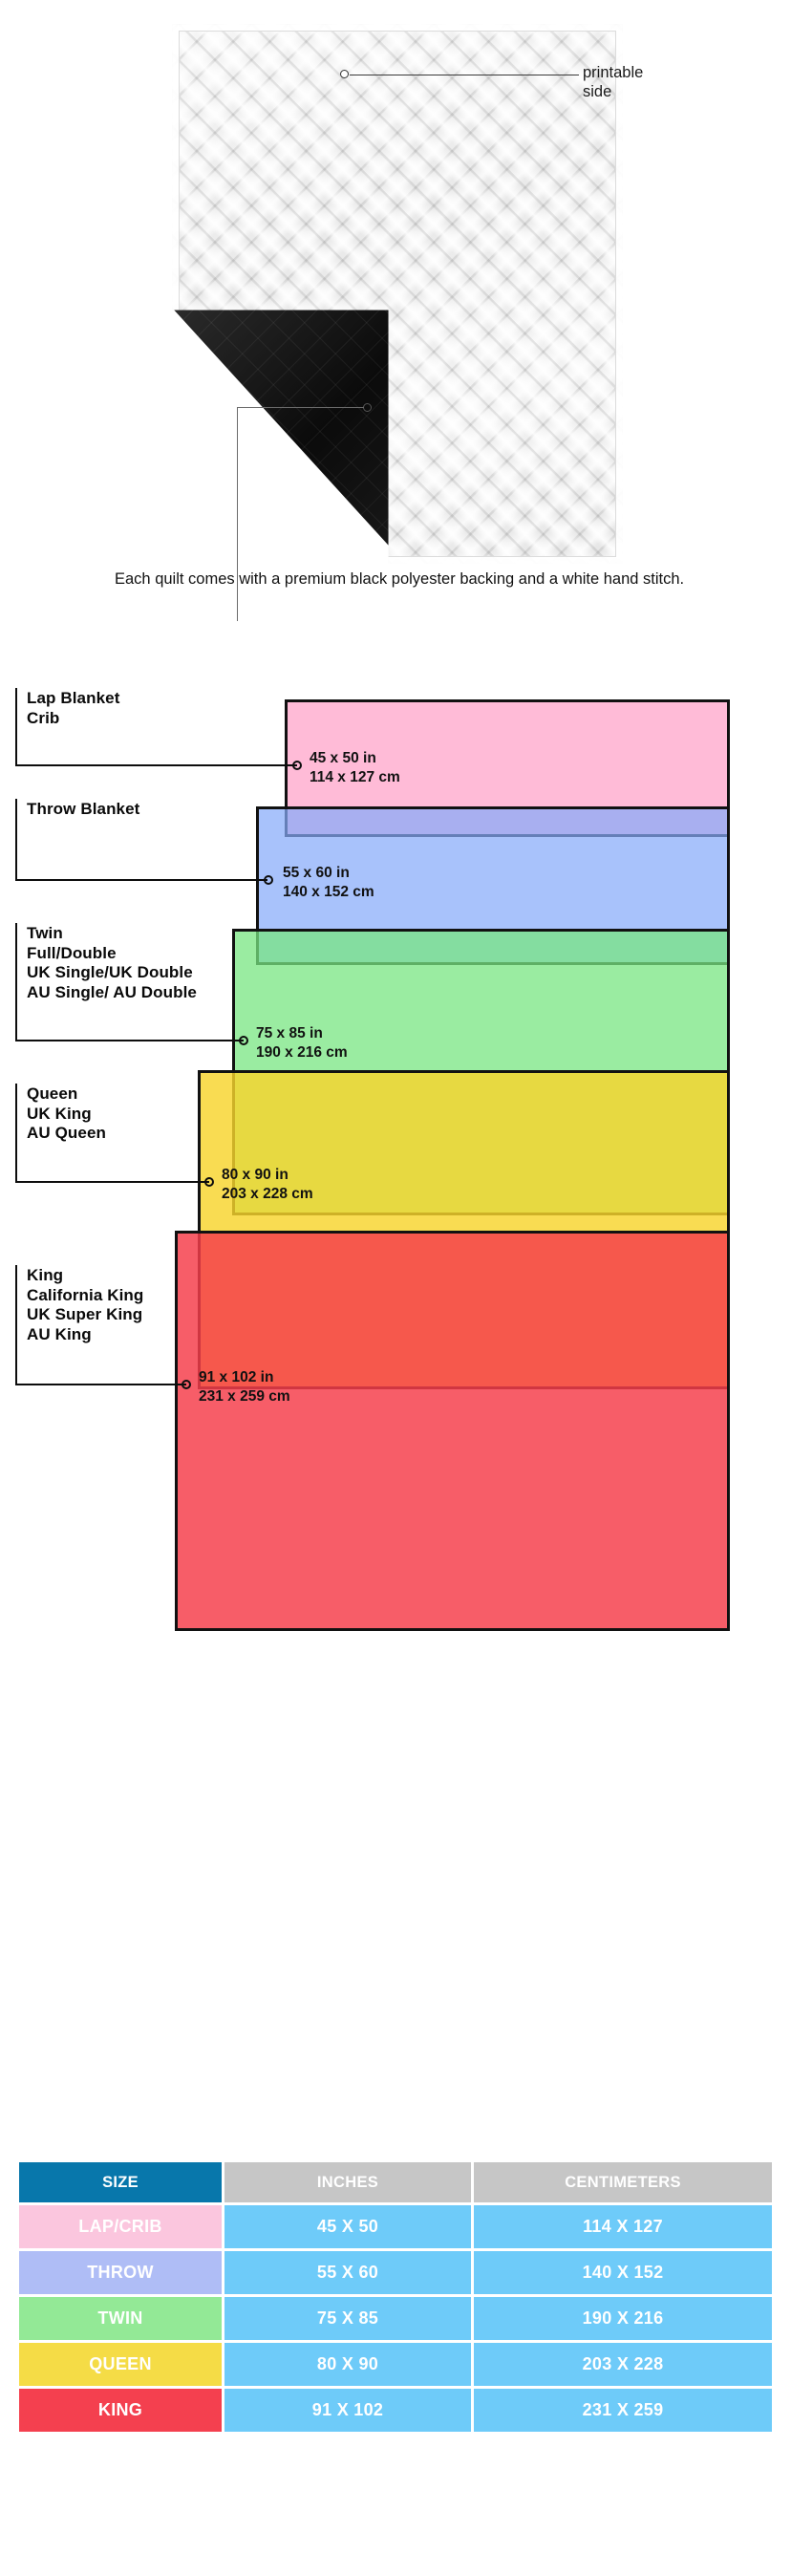 The height and width of the screenshot is (2576, 791). What do you see at coordinates (623, 2272) in the screenshot?
I see `table-cell-centimeters: 140 X 152` at bounding box center [623, 2272].